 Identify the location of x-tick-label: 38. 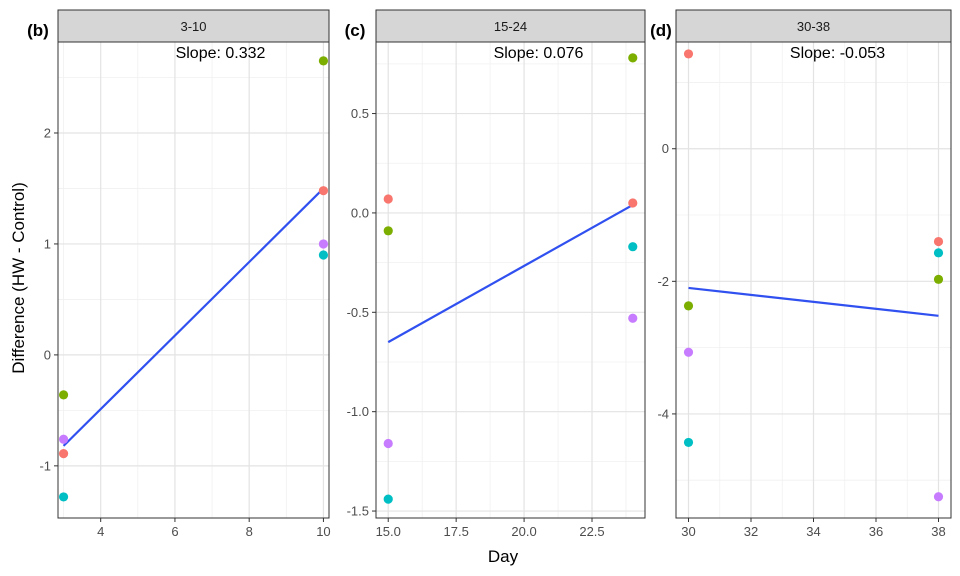
(938, 531).